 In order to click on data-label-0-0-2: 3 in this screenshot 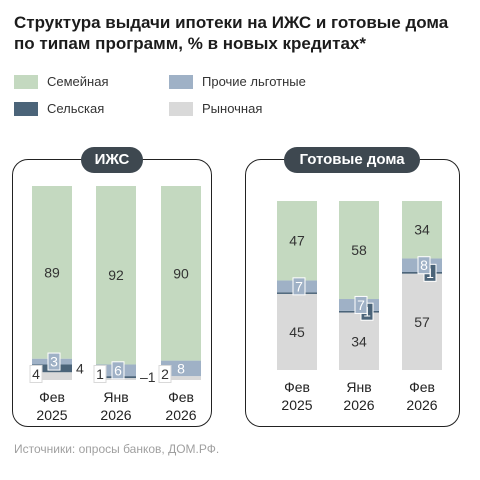, I will do `click(54, 362)`.